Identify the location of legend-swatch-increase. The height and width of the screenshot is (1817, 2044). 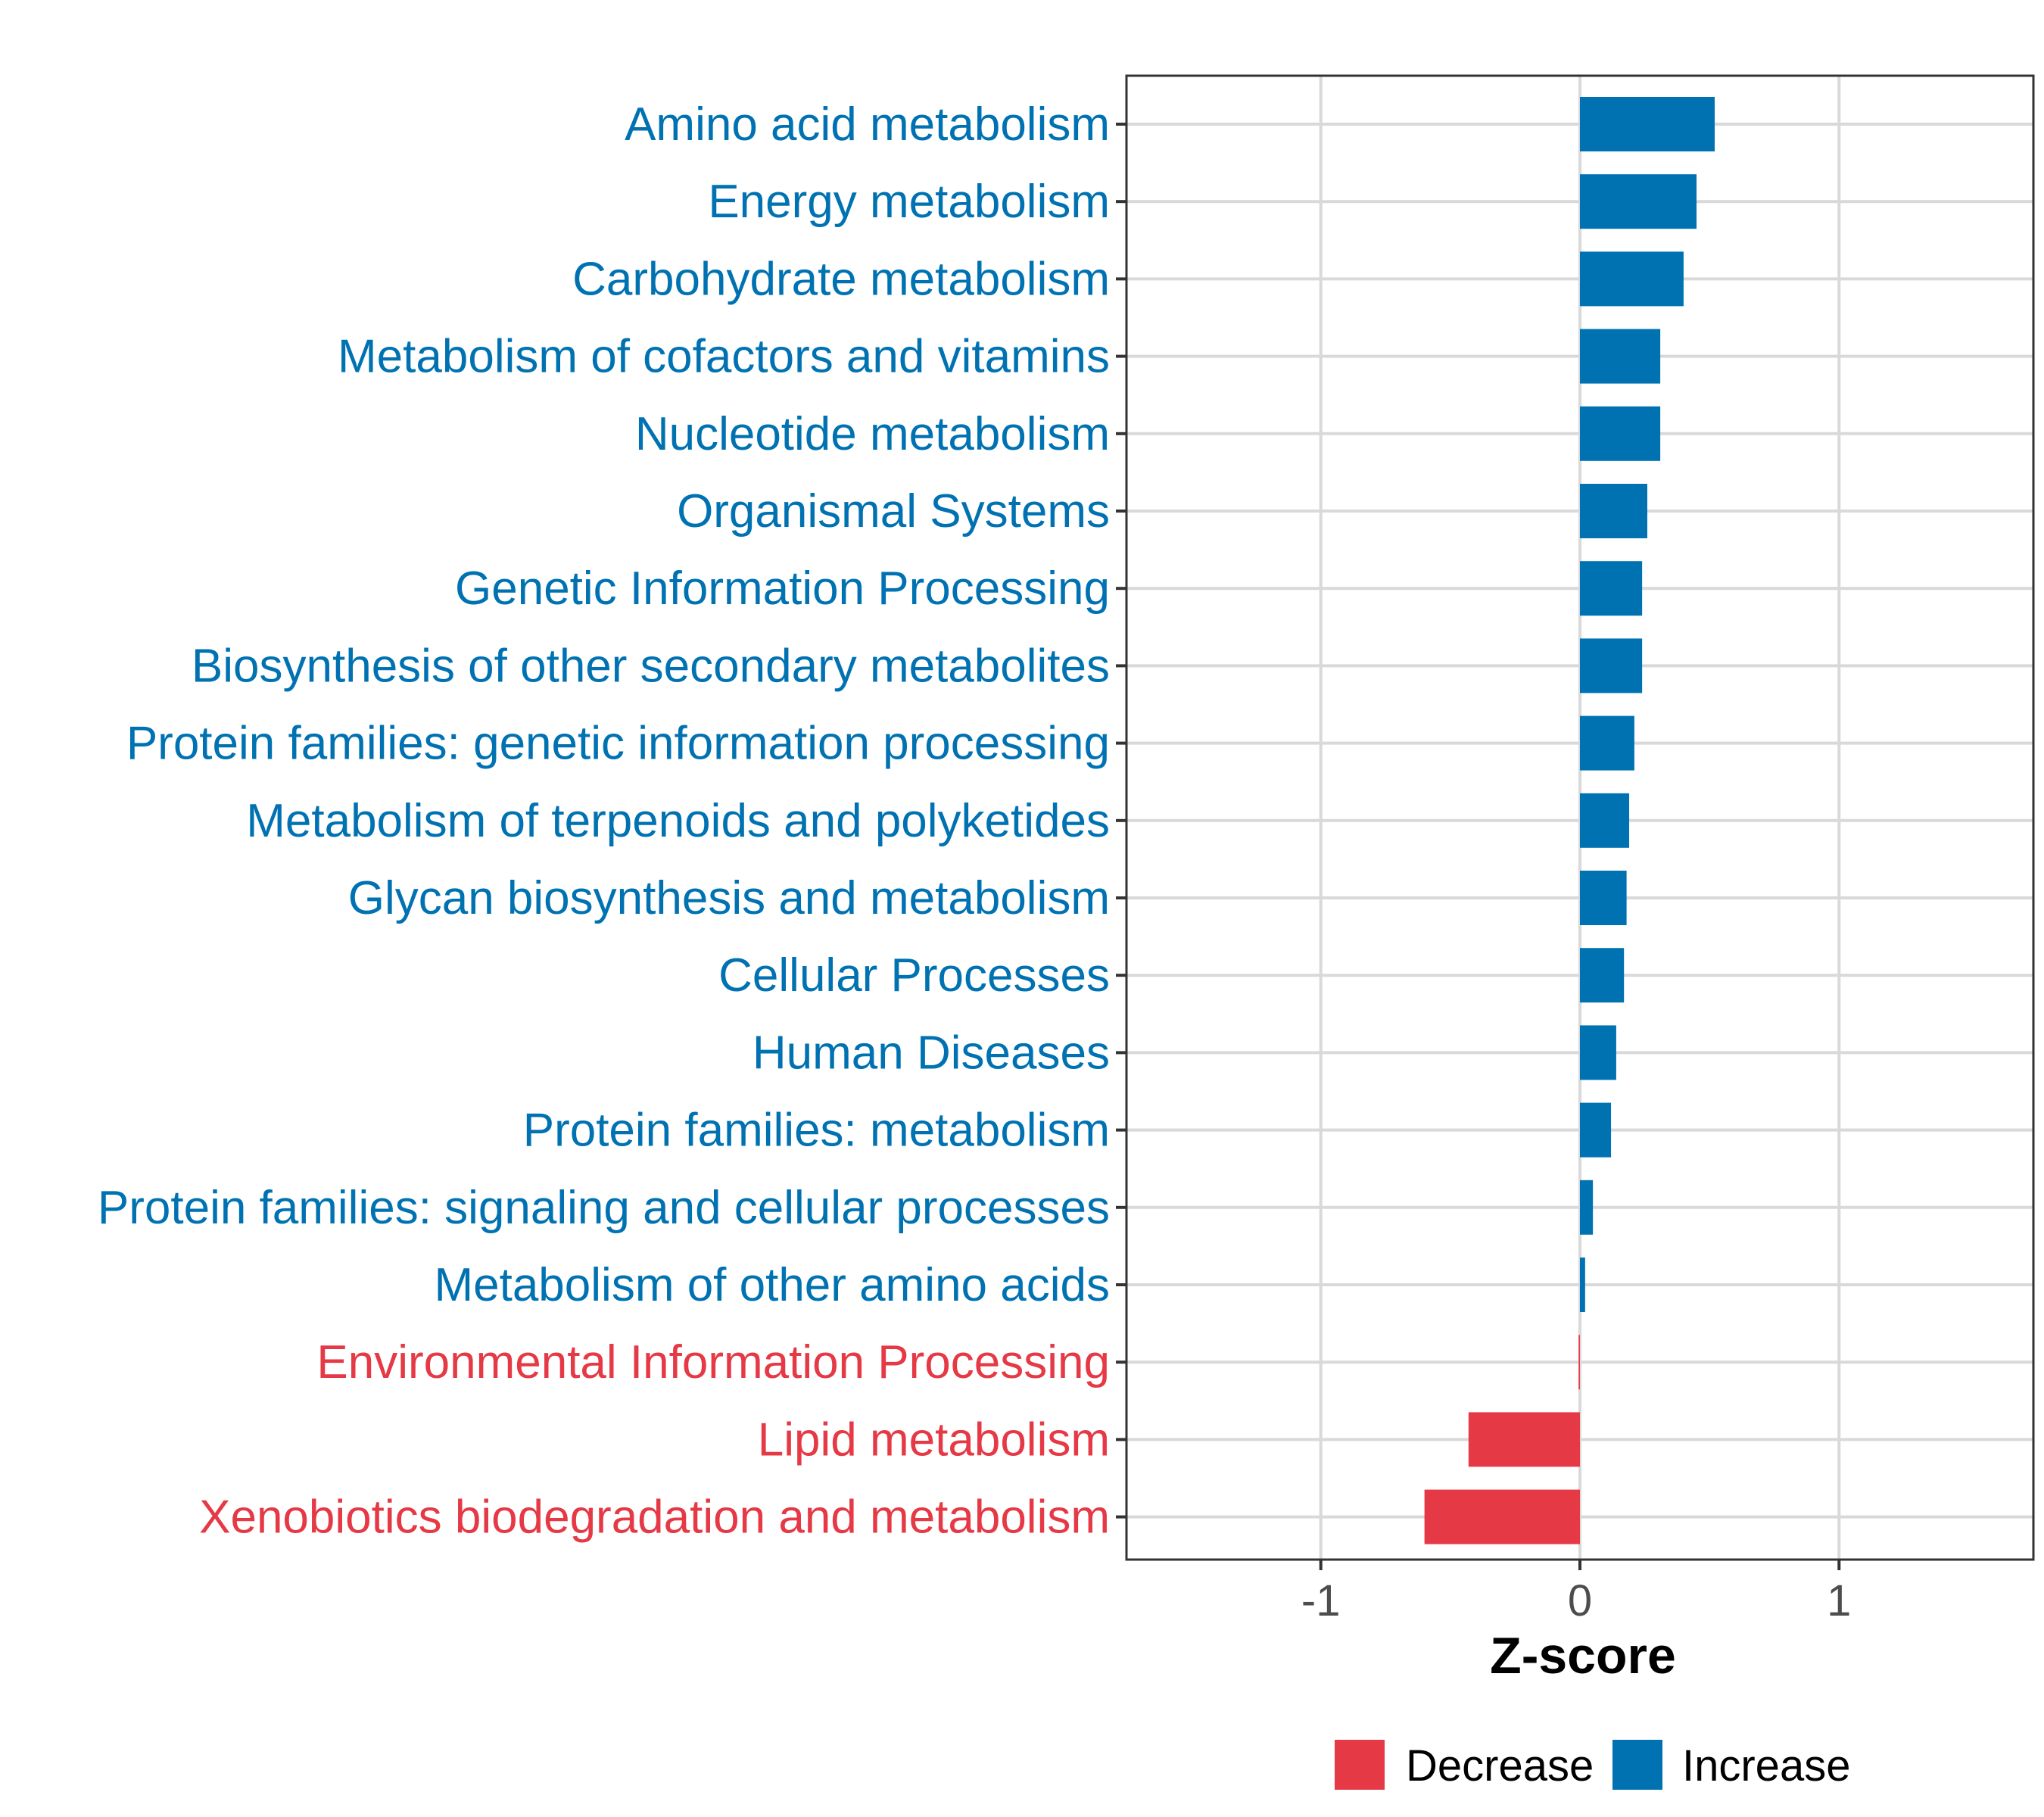
(1637, 1765).